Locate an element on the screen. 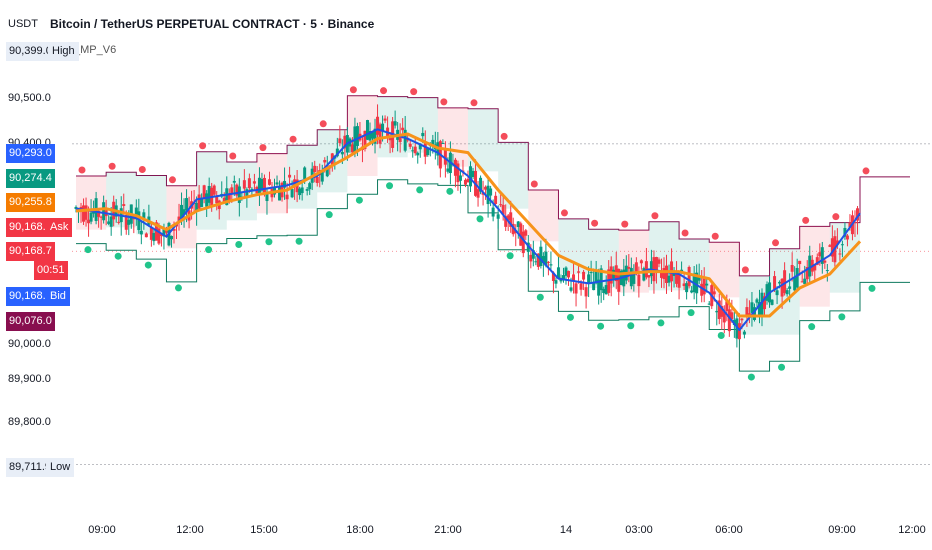 This screenshot has height=550, width=932. bid-price-tag: 90,168.6 is located at coordinates (30, 296).